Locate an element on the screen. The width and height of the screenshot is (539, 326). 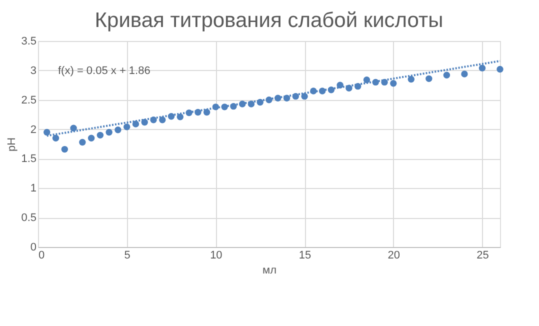
y-tick-label: 2 is located at coordinates (33, 130).